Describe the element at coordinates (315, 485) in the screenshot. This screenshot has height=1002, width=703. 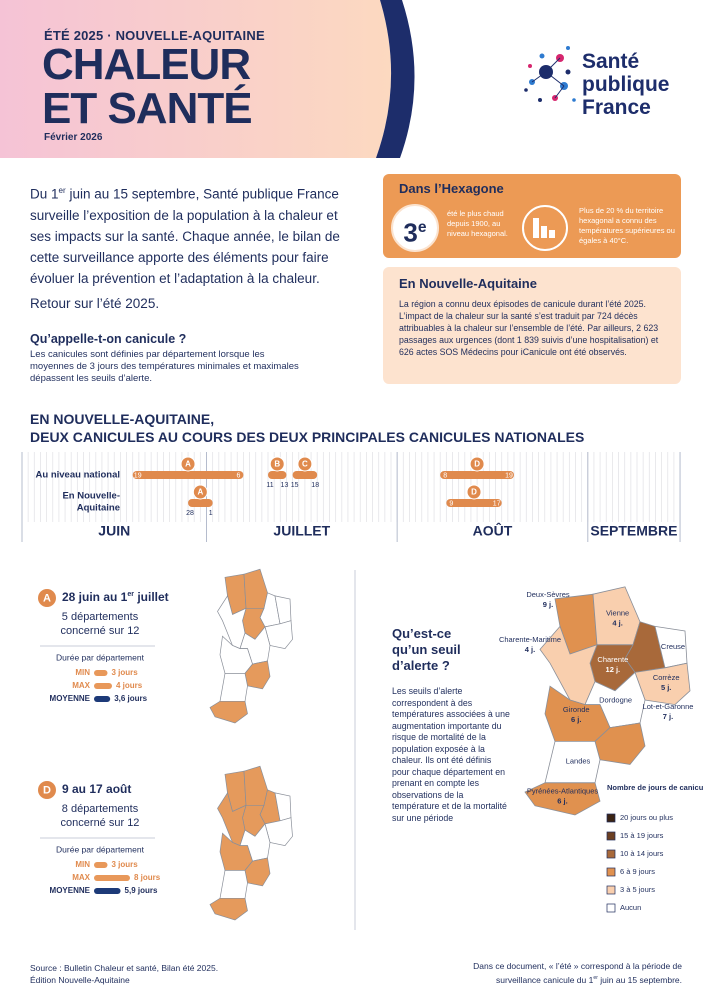
I see `day-label: 18` at that location.